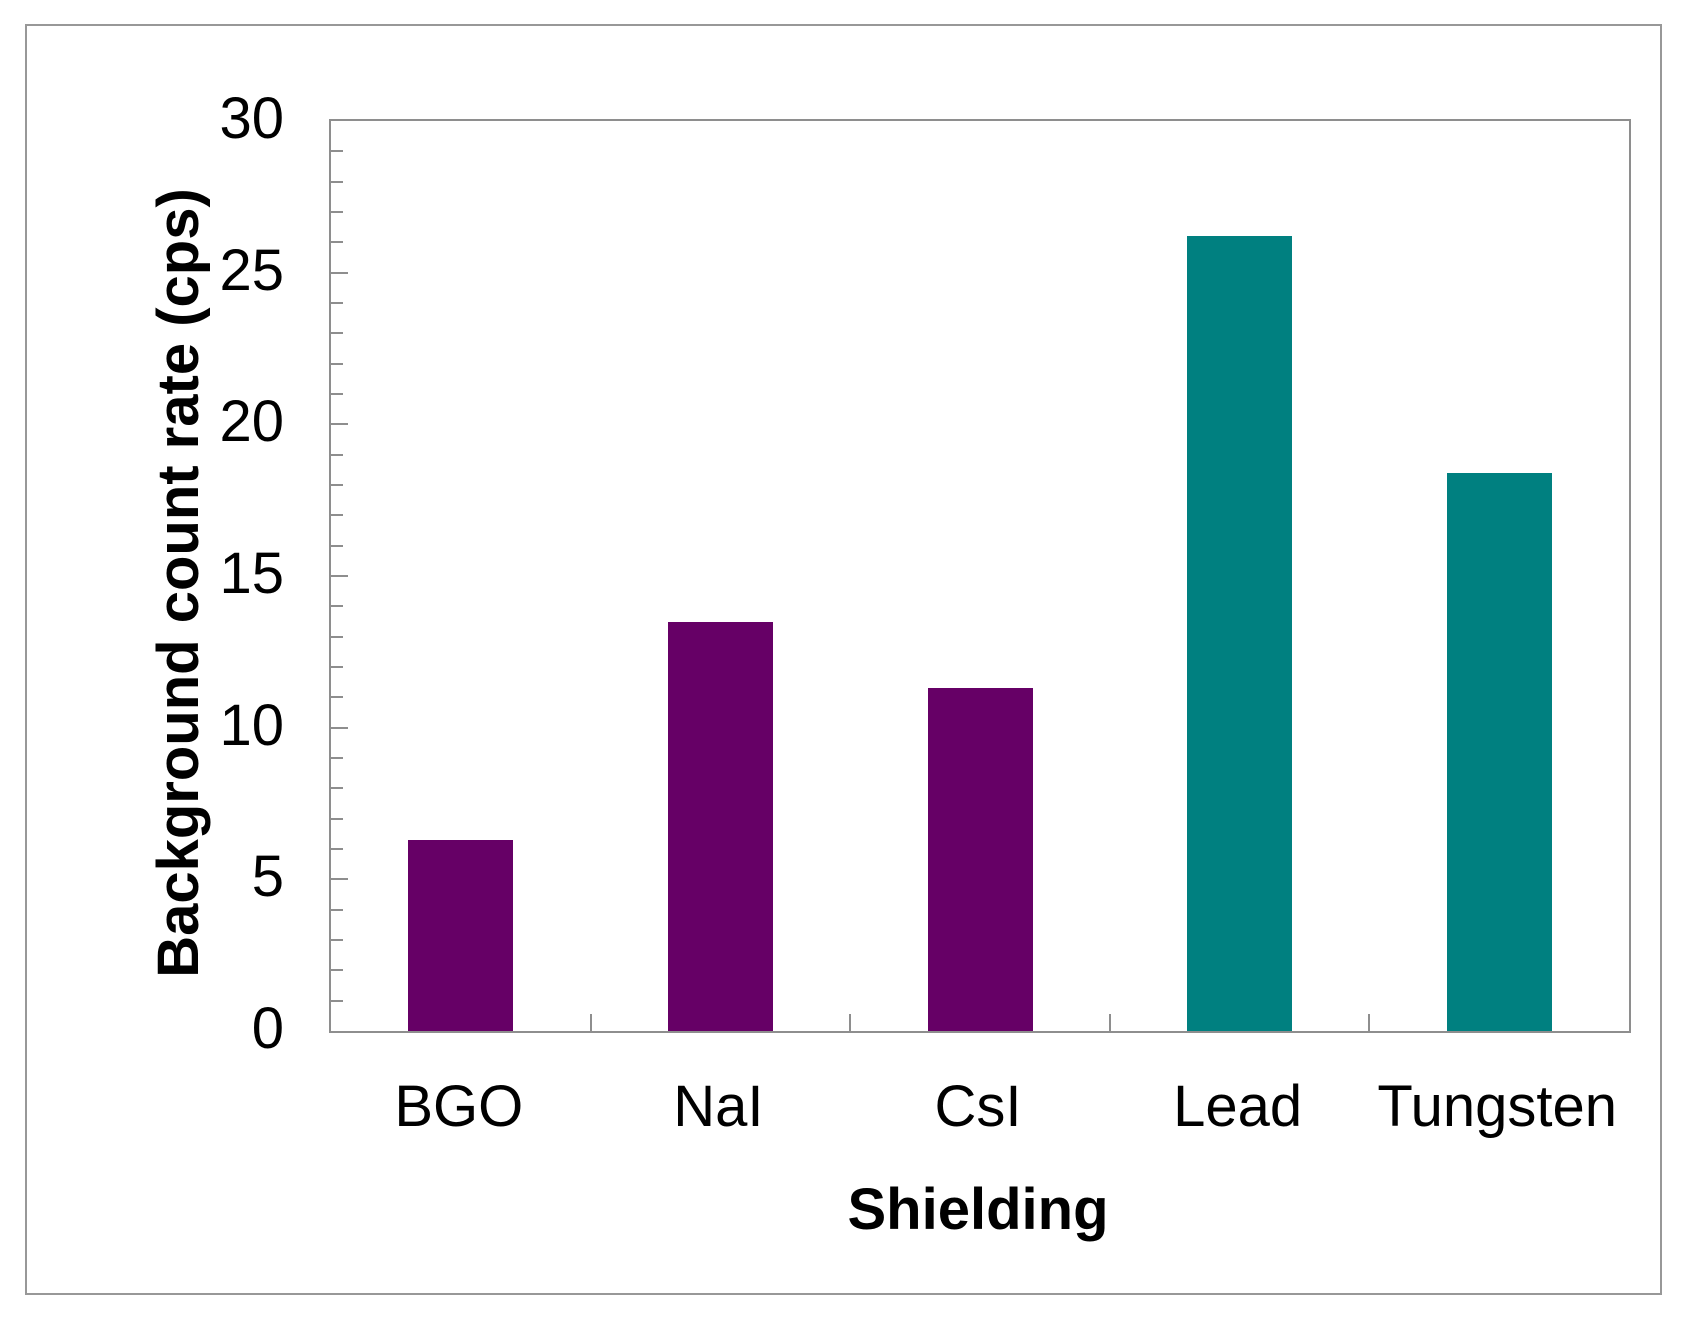 Image resolution: width=1688 pixels, height=1321 pixels. Describe the element at coordinates (980, 859) in the screenshot. I see `bar-csi` at that location.